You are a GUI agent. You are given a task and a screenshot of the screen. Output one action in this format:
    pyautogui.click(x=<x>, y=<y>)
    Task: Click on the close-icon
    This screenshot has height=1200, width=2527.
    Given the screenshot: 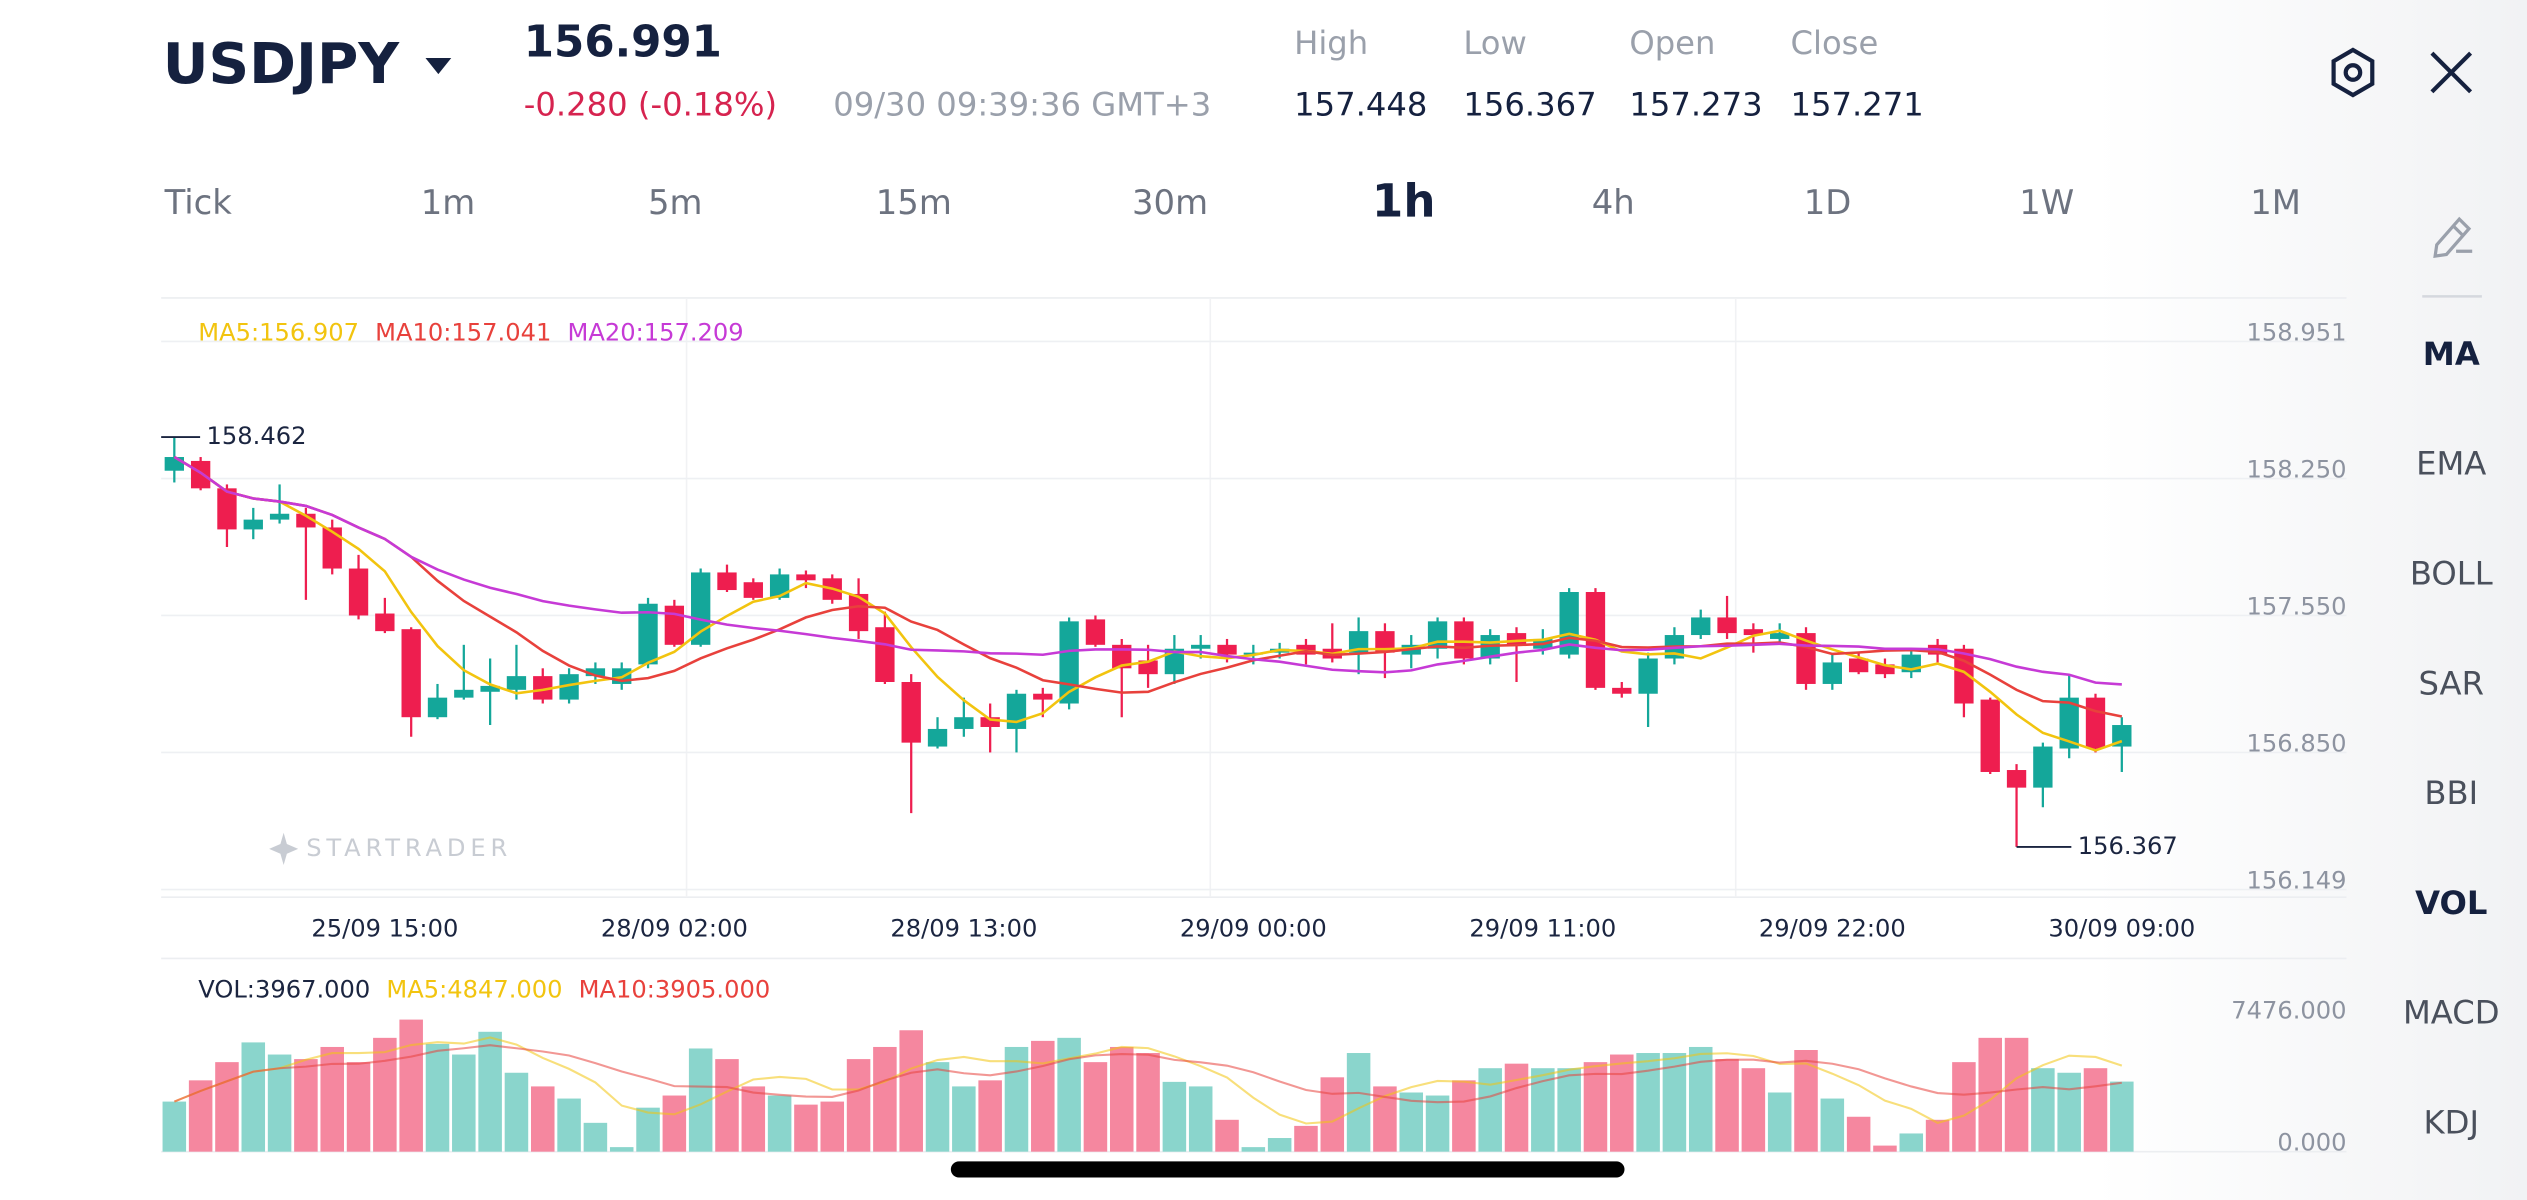 What is the action you would take?
    pyautogui.click(x=2451, y=72)
    